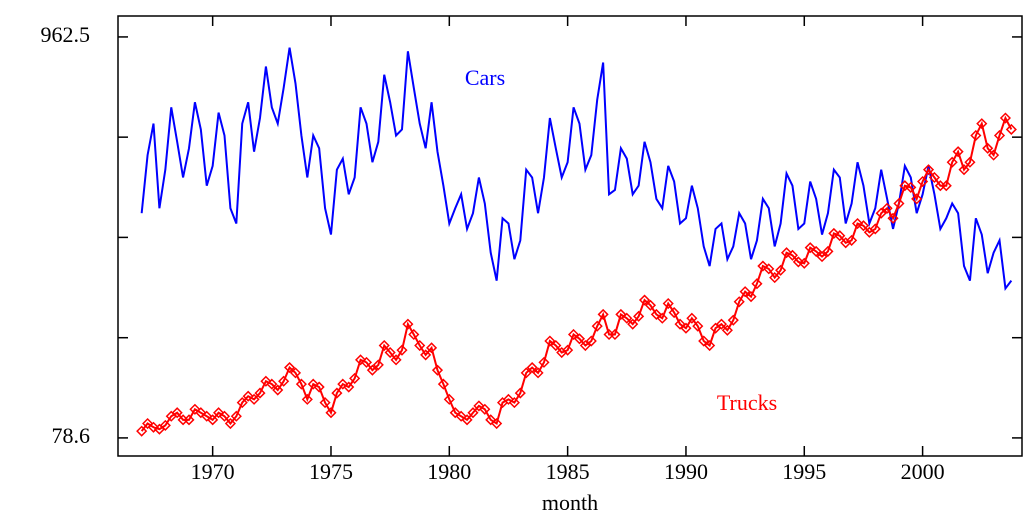 This screenshot has height=528, width=1034. What do you see at coordinates (747, 402) in the screenshot?
I see `series-label: Trucks` at bounding box center [747, 402].